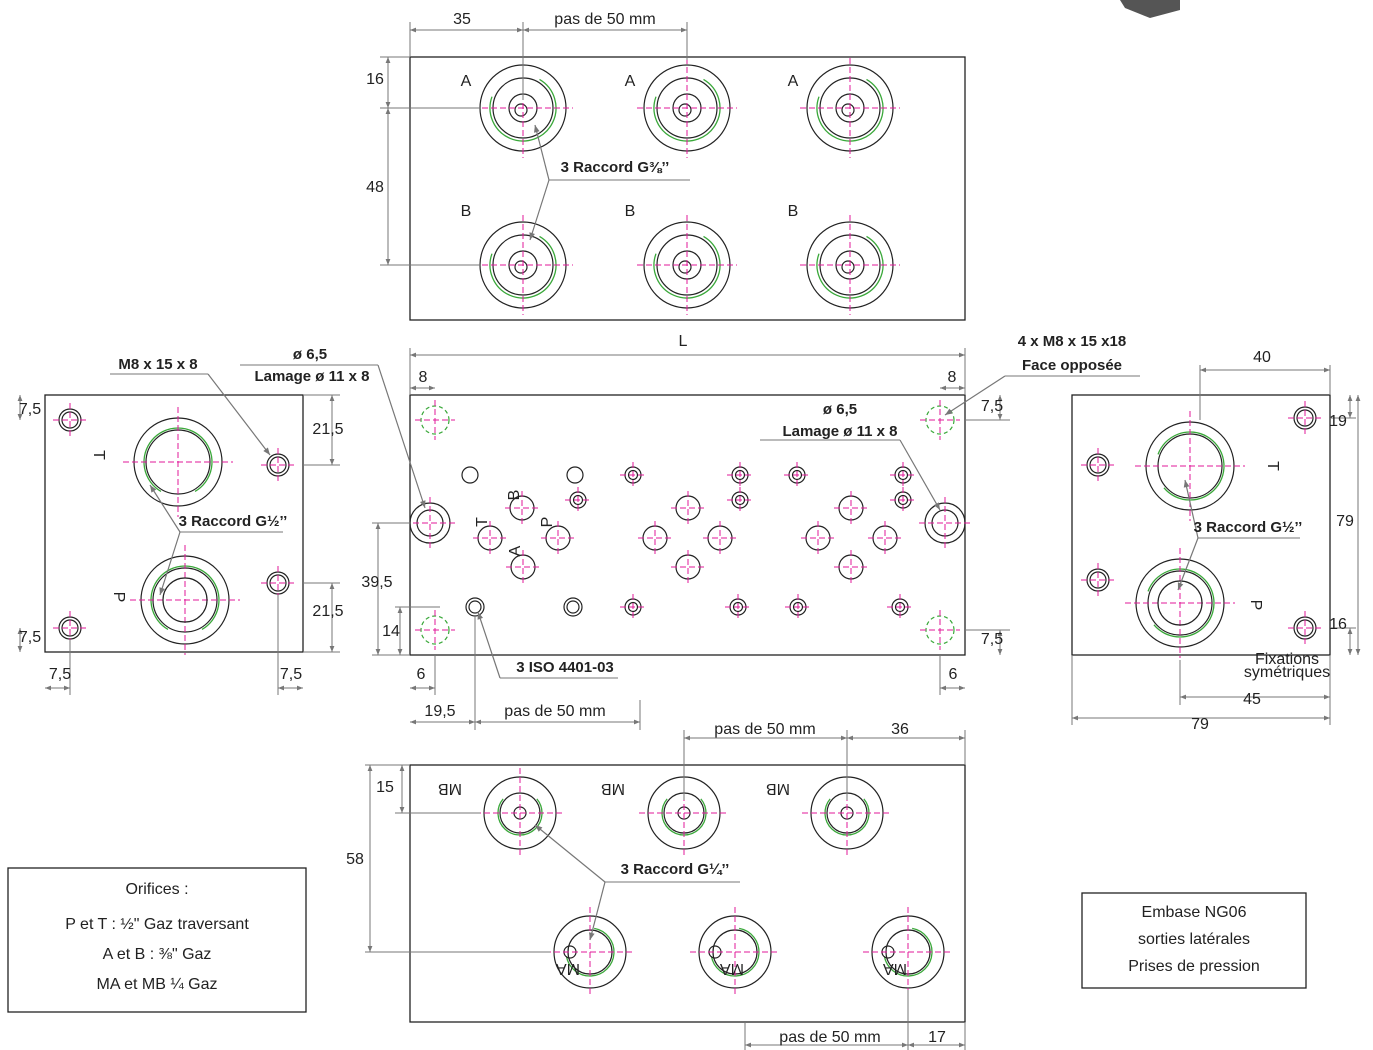 The width and height of the screenshot is (1373, 1050). Describe the element at coordinates (157, 984) in the screenshot. I see `label: MA et MB ¼ Gaz` at that location.